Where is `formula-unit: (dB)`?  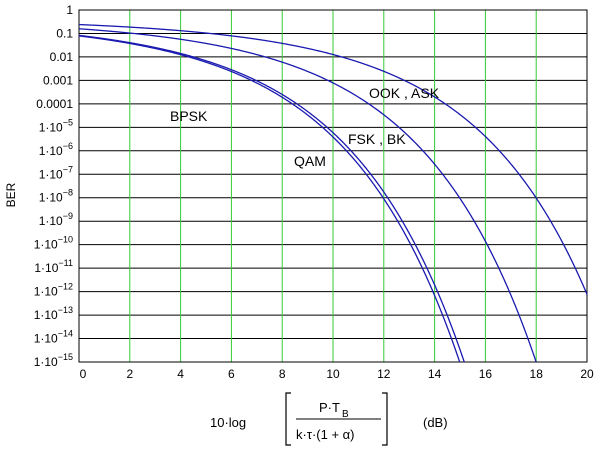
formula-unit: (dB) is located at coordinates (435, 422).